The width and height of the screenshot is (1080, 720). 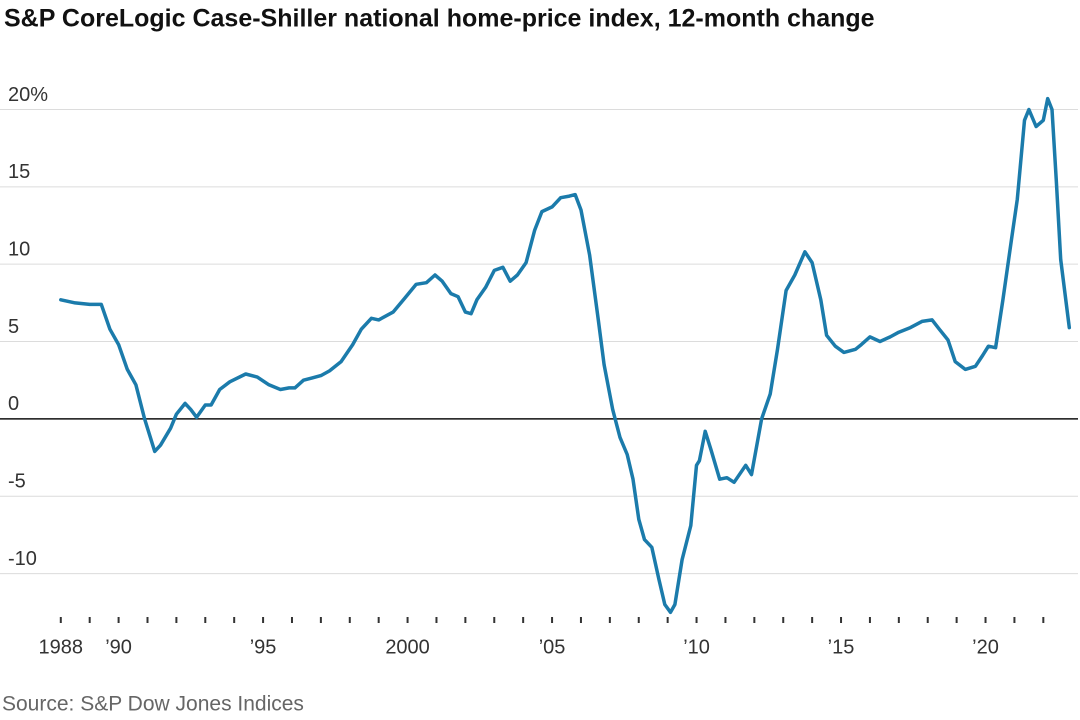 What do you see at coordinates (22, 559) in the screenshot?
I see `y-tick-label: -10` at bounding box center [22, 559].